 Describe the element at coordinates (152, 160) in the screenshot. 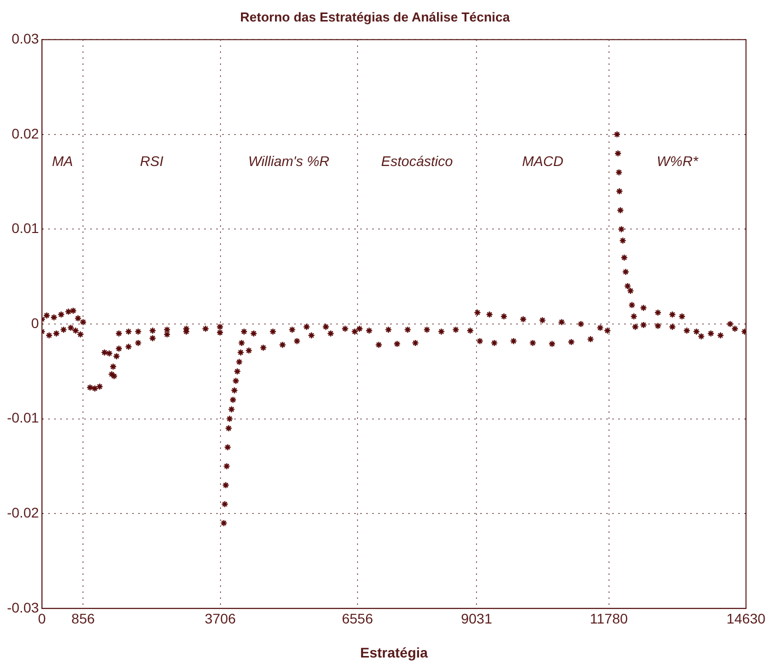

I see `annotation: RSI` at that location.